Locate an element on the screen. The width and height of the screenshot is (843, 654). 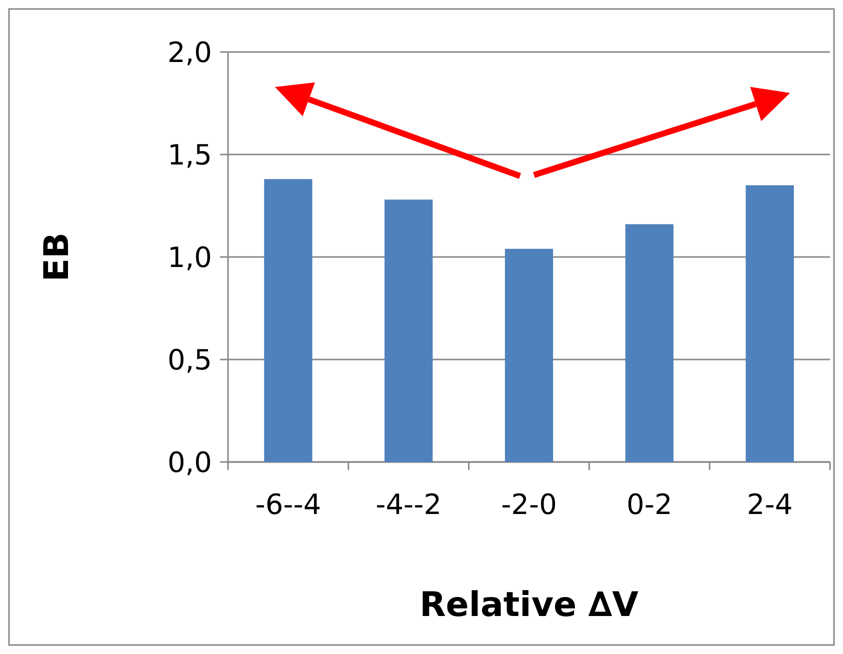
x-axis-title: Relative ∆V is located at coordinates (530, 605).